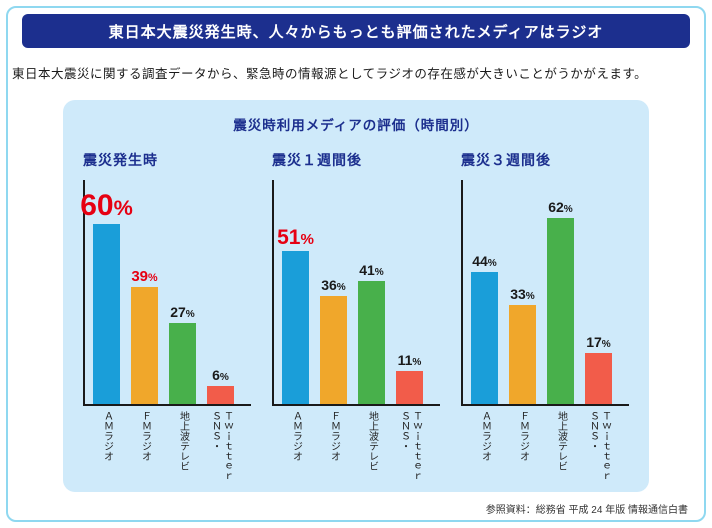  I want to click on bar-value-label: 27%, so click(182, 311).